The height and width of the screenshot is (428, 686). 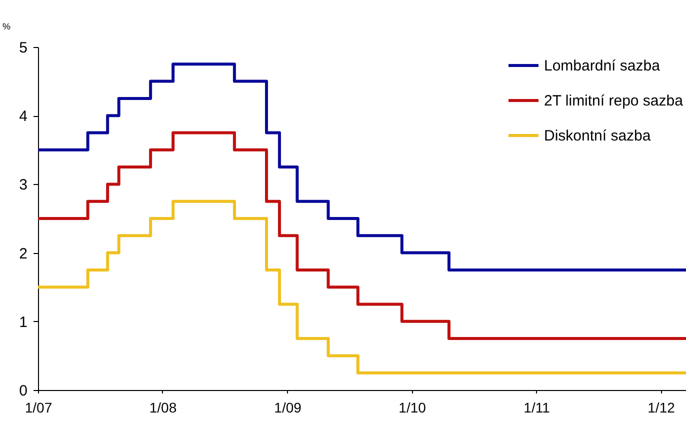 What do you see at coordinates (662, 408) in the screenshot?
I see `x-tick-label: 1/12` at bounding box center [662, 408].